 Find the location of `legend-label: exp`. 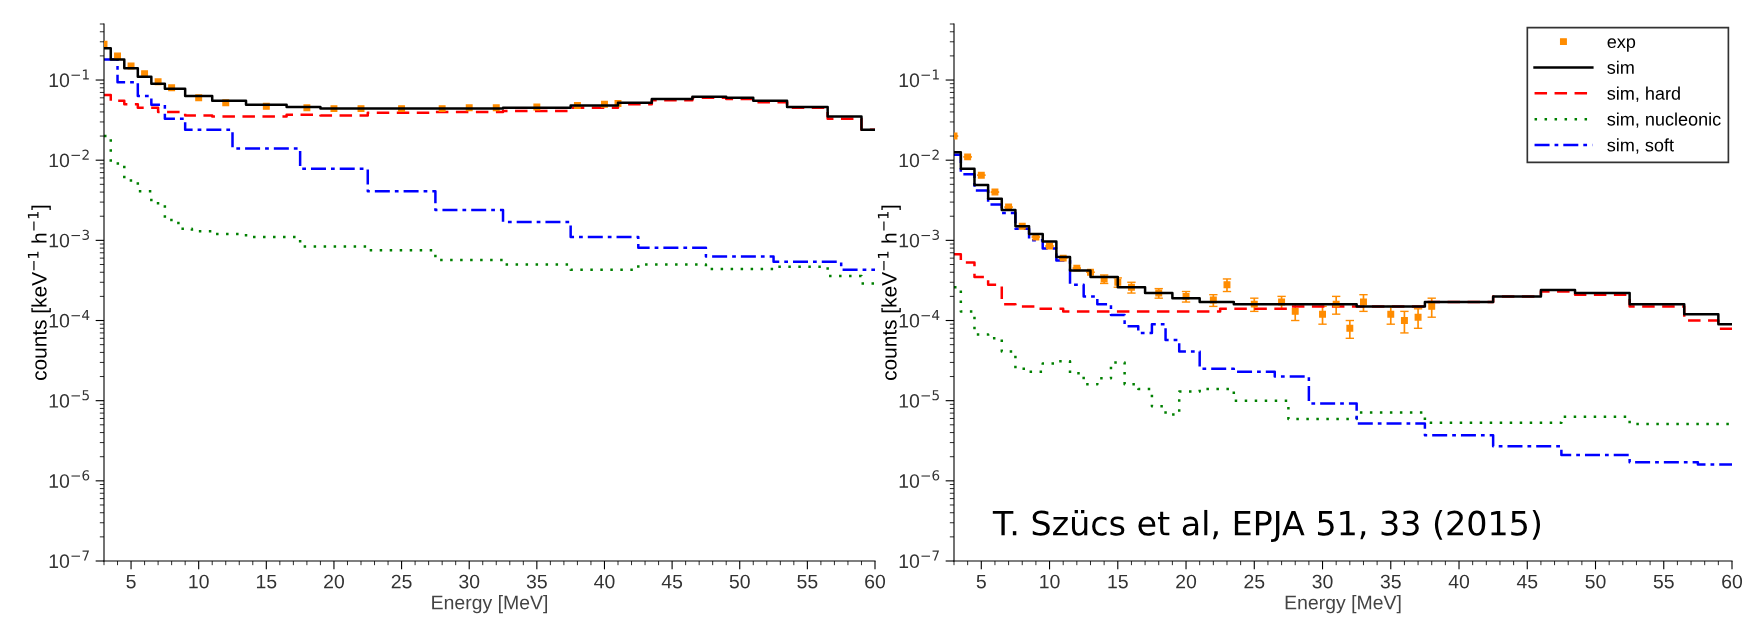

legend-label: exp is located at coordinates (1621, 45).